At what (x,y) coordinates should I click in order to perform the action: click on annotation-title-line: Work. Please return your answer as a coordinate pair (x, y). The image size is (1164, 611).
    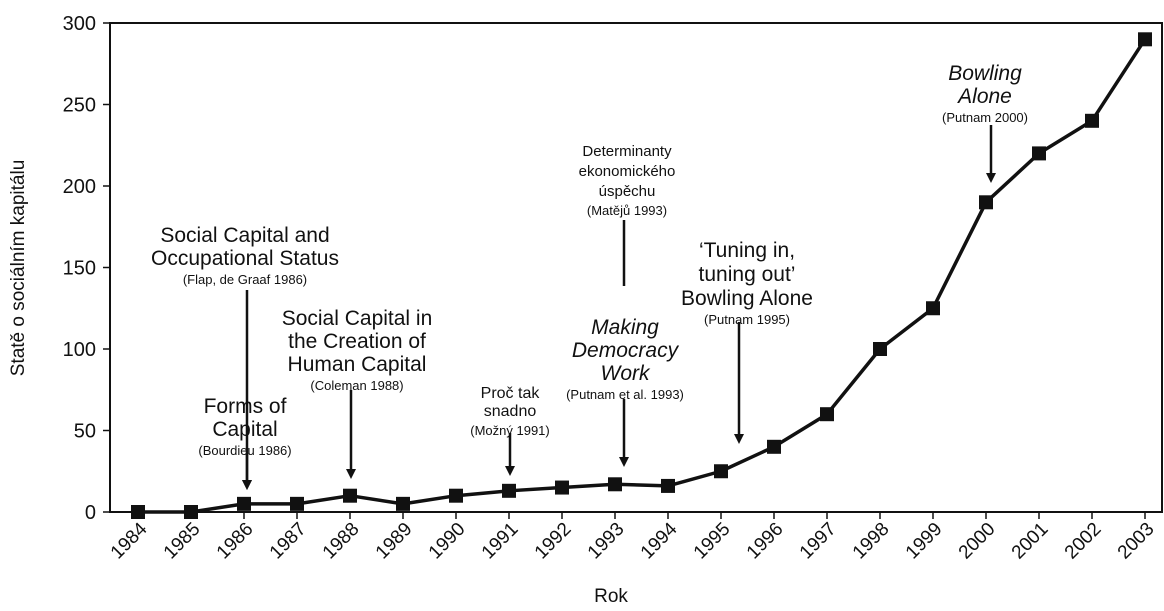
    Looking at the image, I should click on (626, 373).